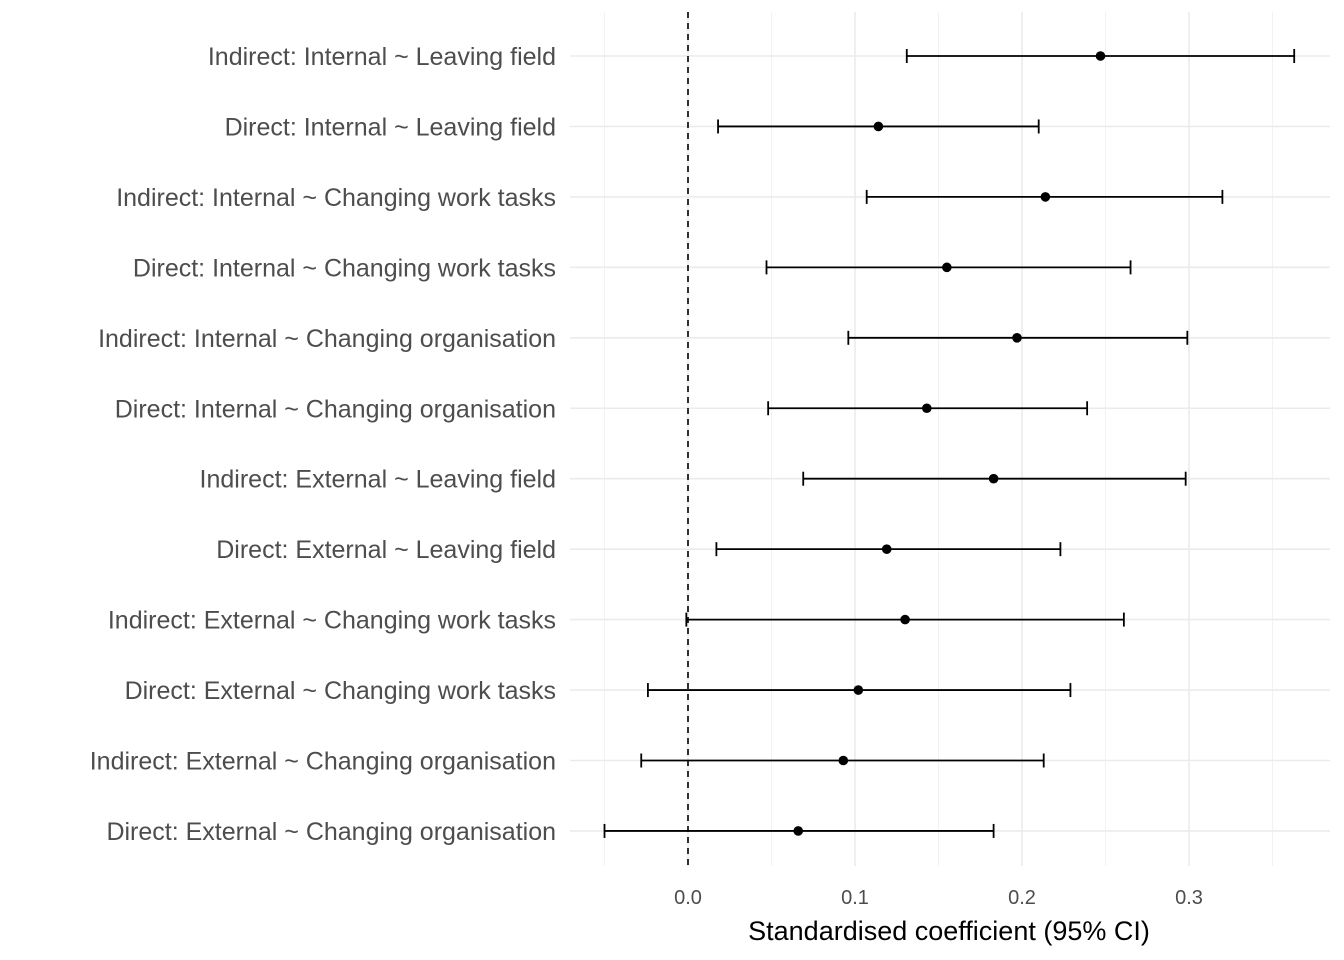 The width and height of the screenshot is (1344, 960). Describe the element at coordinates (331, 832) in the screenshot. I see `category-label-11: Direct: External ~ Changing organisation` at that location.